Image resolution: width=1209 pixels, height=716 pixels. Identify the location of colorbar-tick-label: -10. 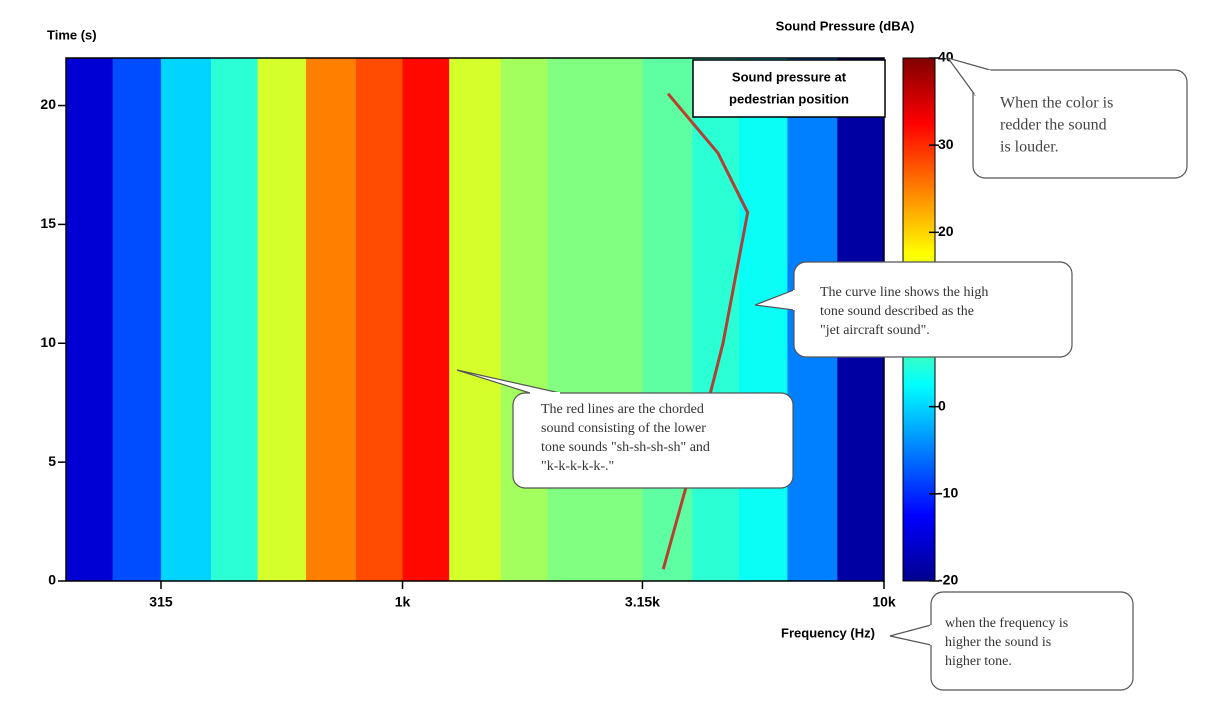
(948, 493).